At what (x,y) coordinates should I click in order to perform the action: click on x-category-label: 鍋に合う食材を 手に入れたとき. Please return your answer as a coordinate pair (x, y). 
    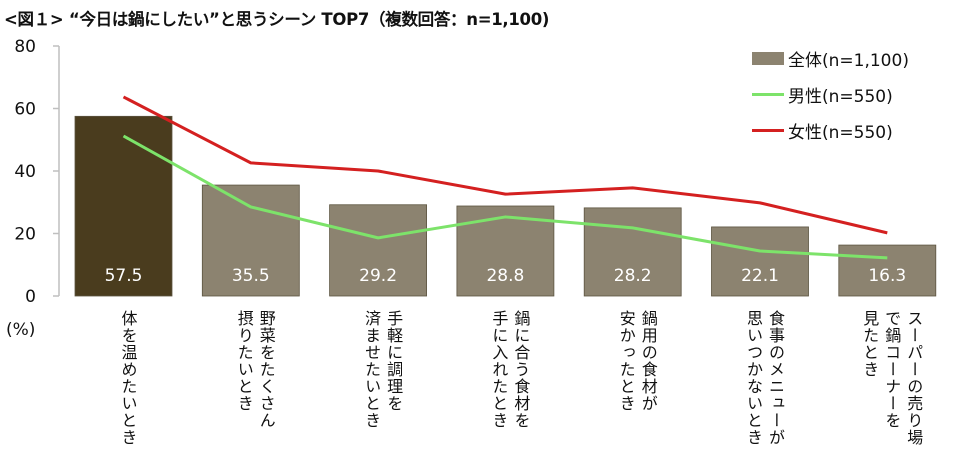
    Looking at the image, I should click on (510, 369).